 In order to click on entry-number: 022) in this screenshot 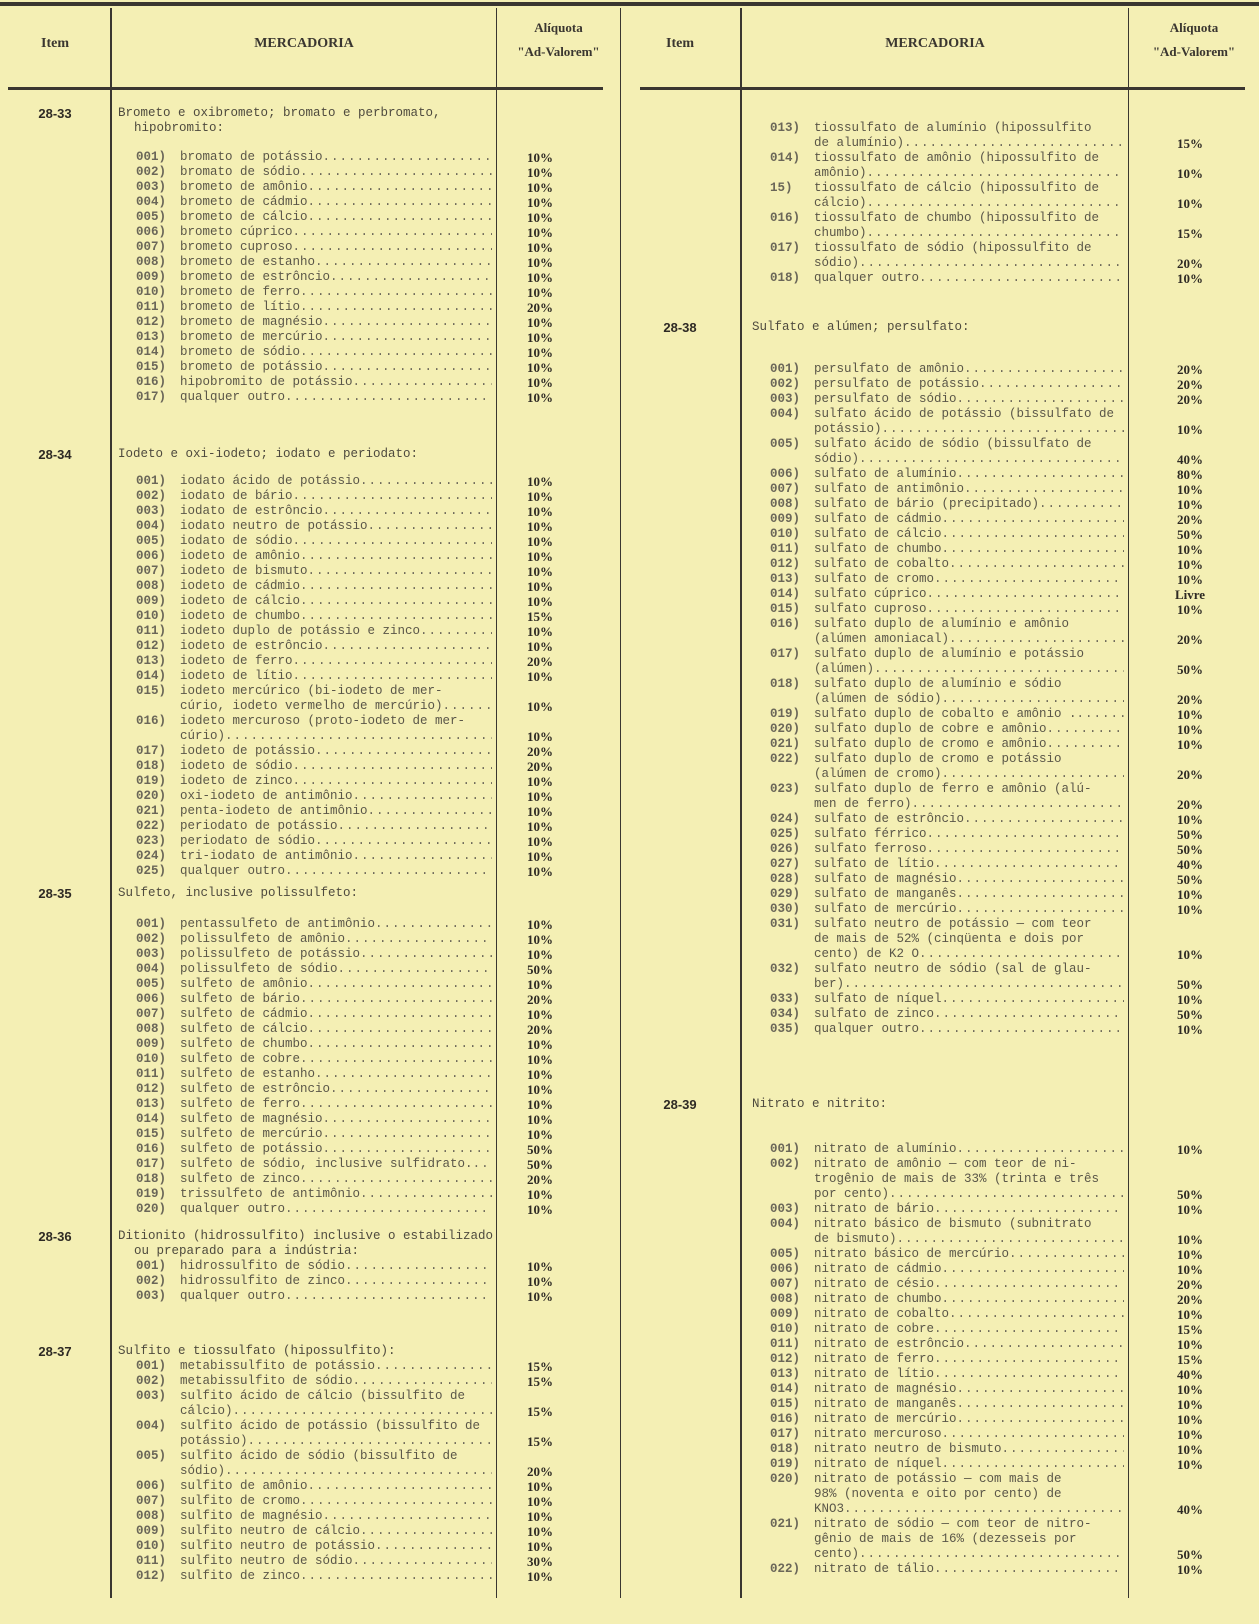, I will do `click(151, 826)`.